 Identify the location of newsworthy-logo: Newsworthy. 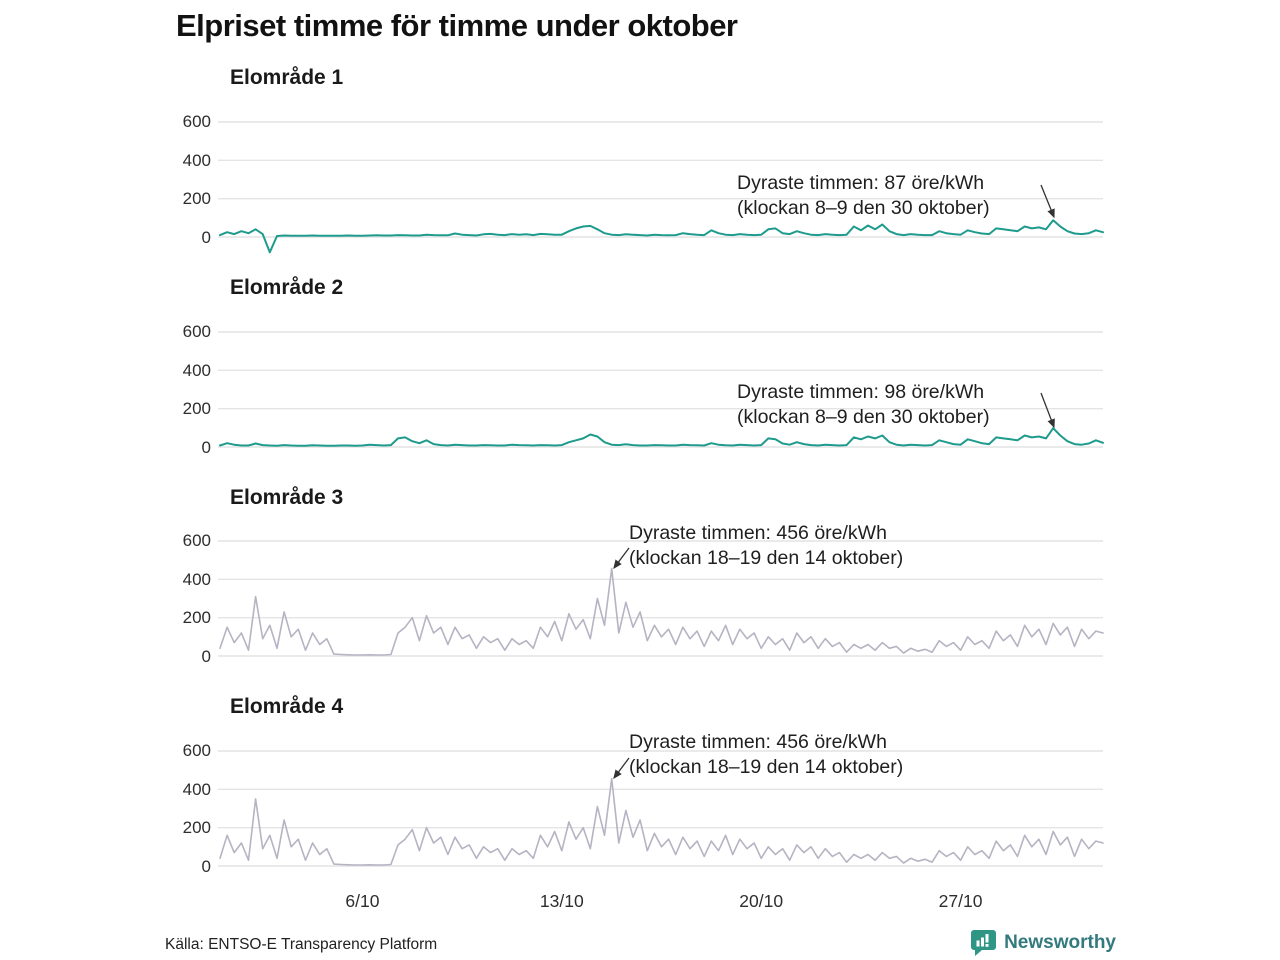
(1043, 943).